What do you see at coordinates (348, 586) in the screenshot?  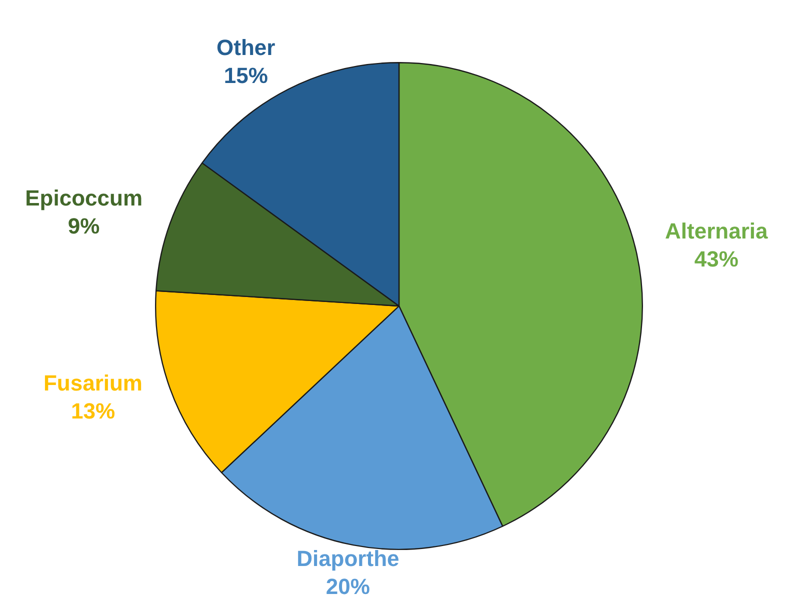 I see `data-label: 20%` at bounding box center [348, 586].